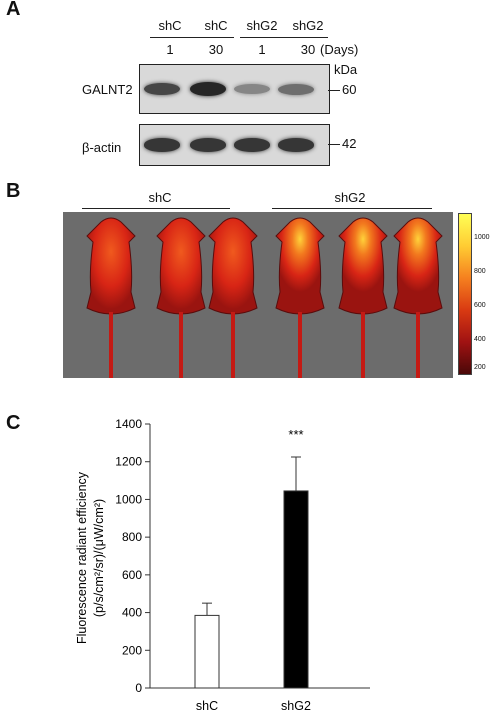 The width and height of the screenshot is (500, 724). I want to click on y-tick-label: 400, so click(132, 613).